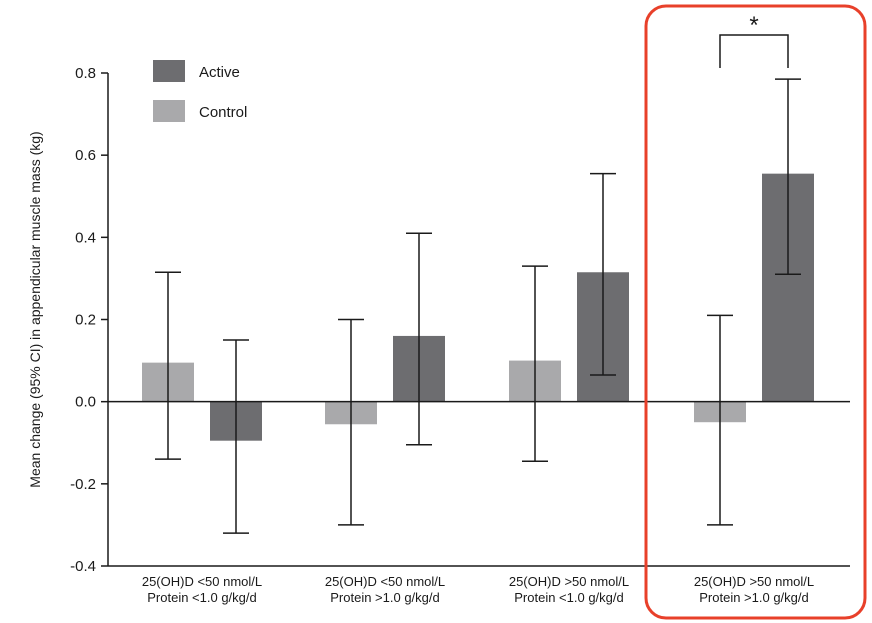  I want to click on legend-label-active: Active, so click(219, 72).